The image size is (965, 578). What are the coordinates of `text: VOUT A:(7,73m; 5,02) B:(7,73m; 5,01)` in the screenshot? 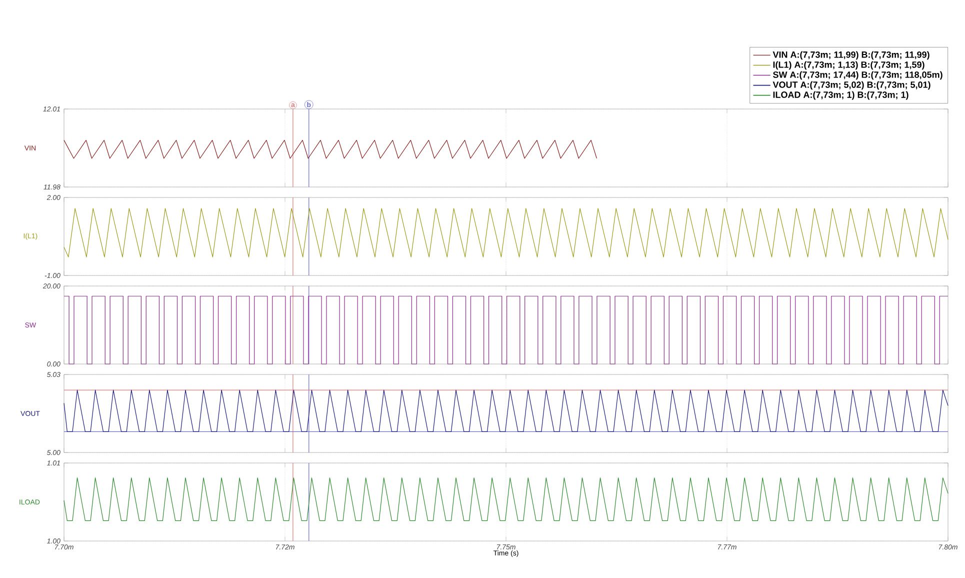 It's located at (851, 85).